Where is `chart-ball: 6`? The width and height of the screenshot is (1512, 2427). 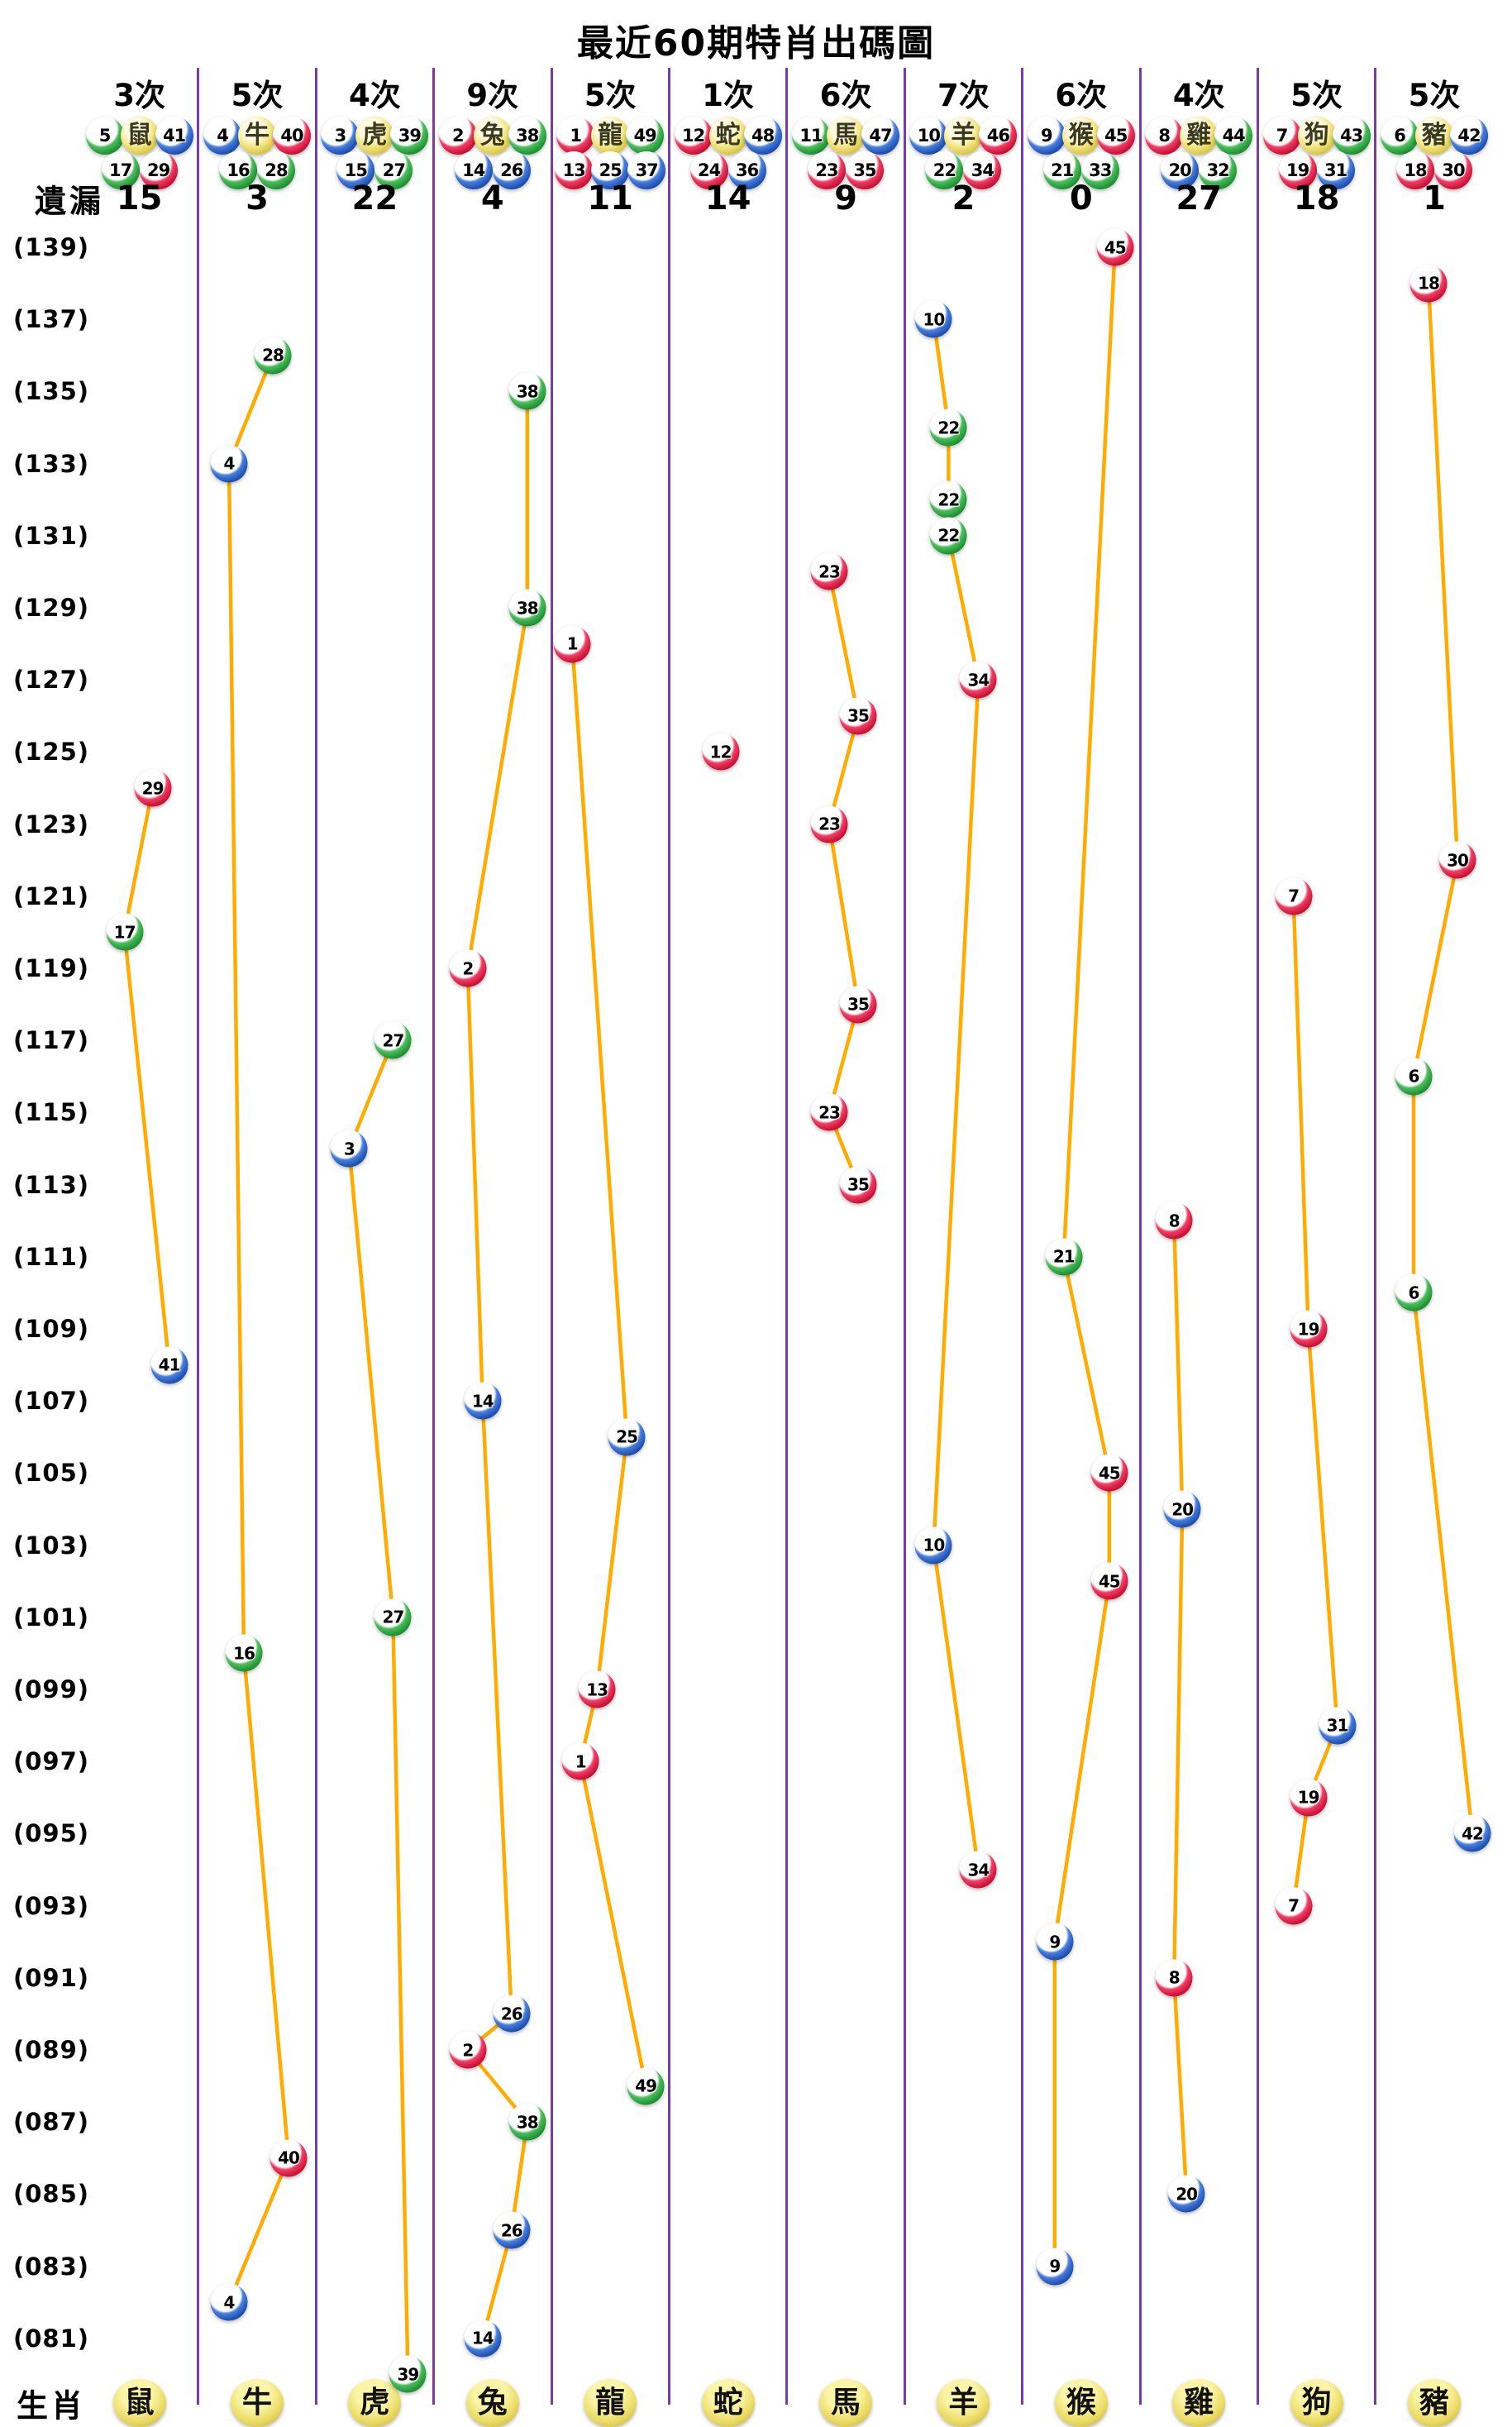 chart-ball: 6 is located at coordinates (1414, 1077).